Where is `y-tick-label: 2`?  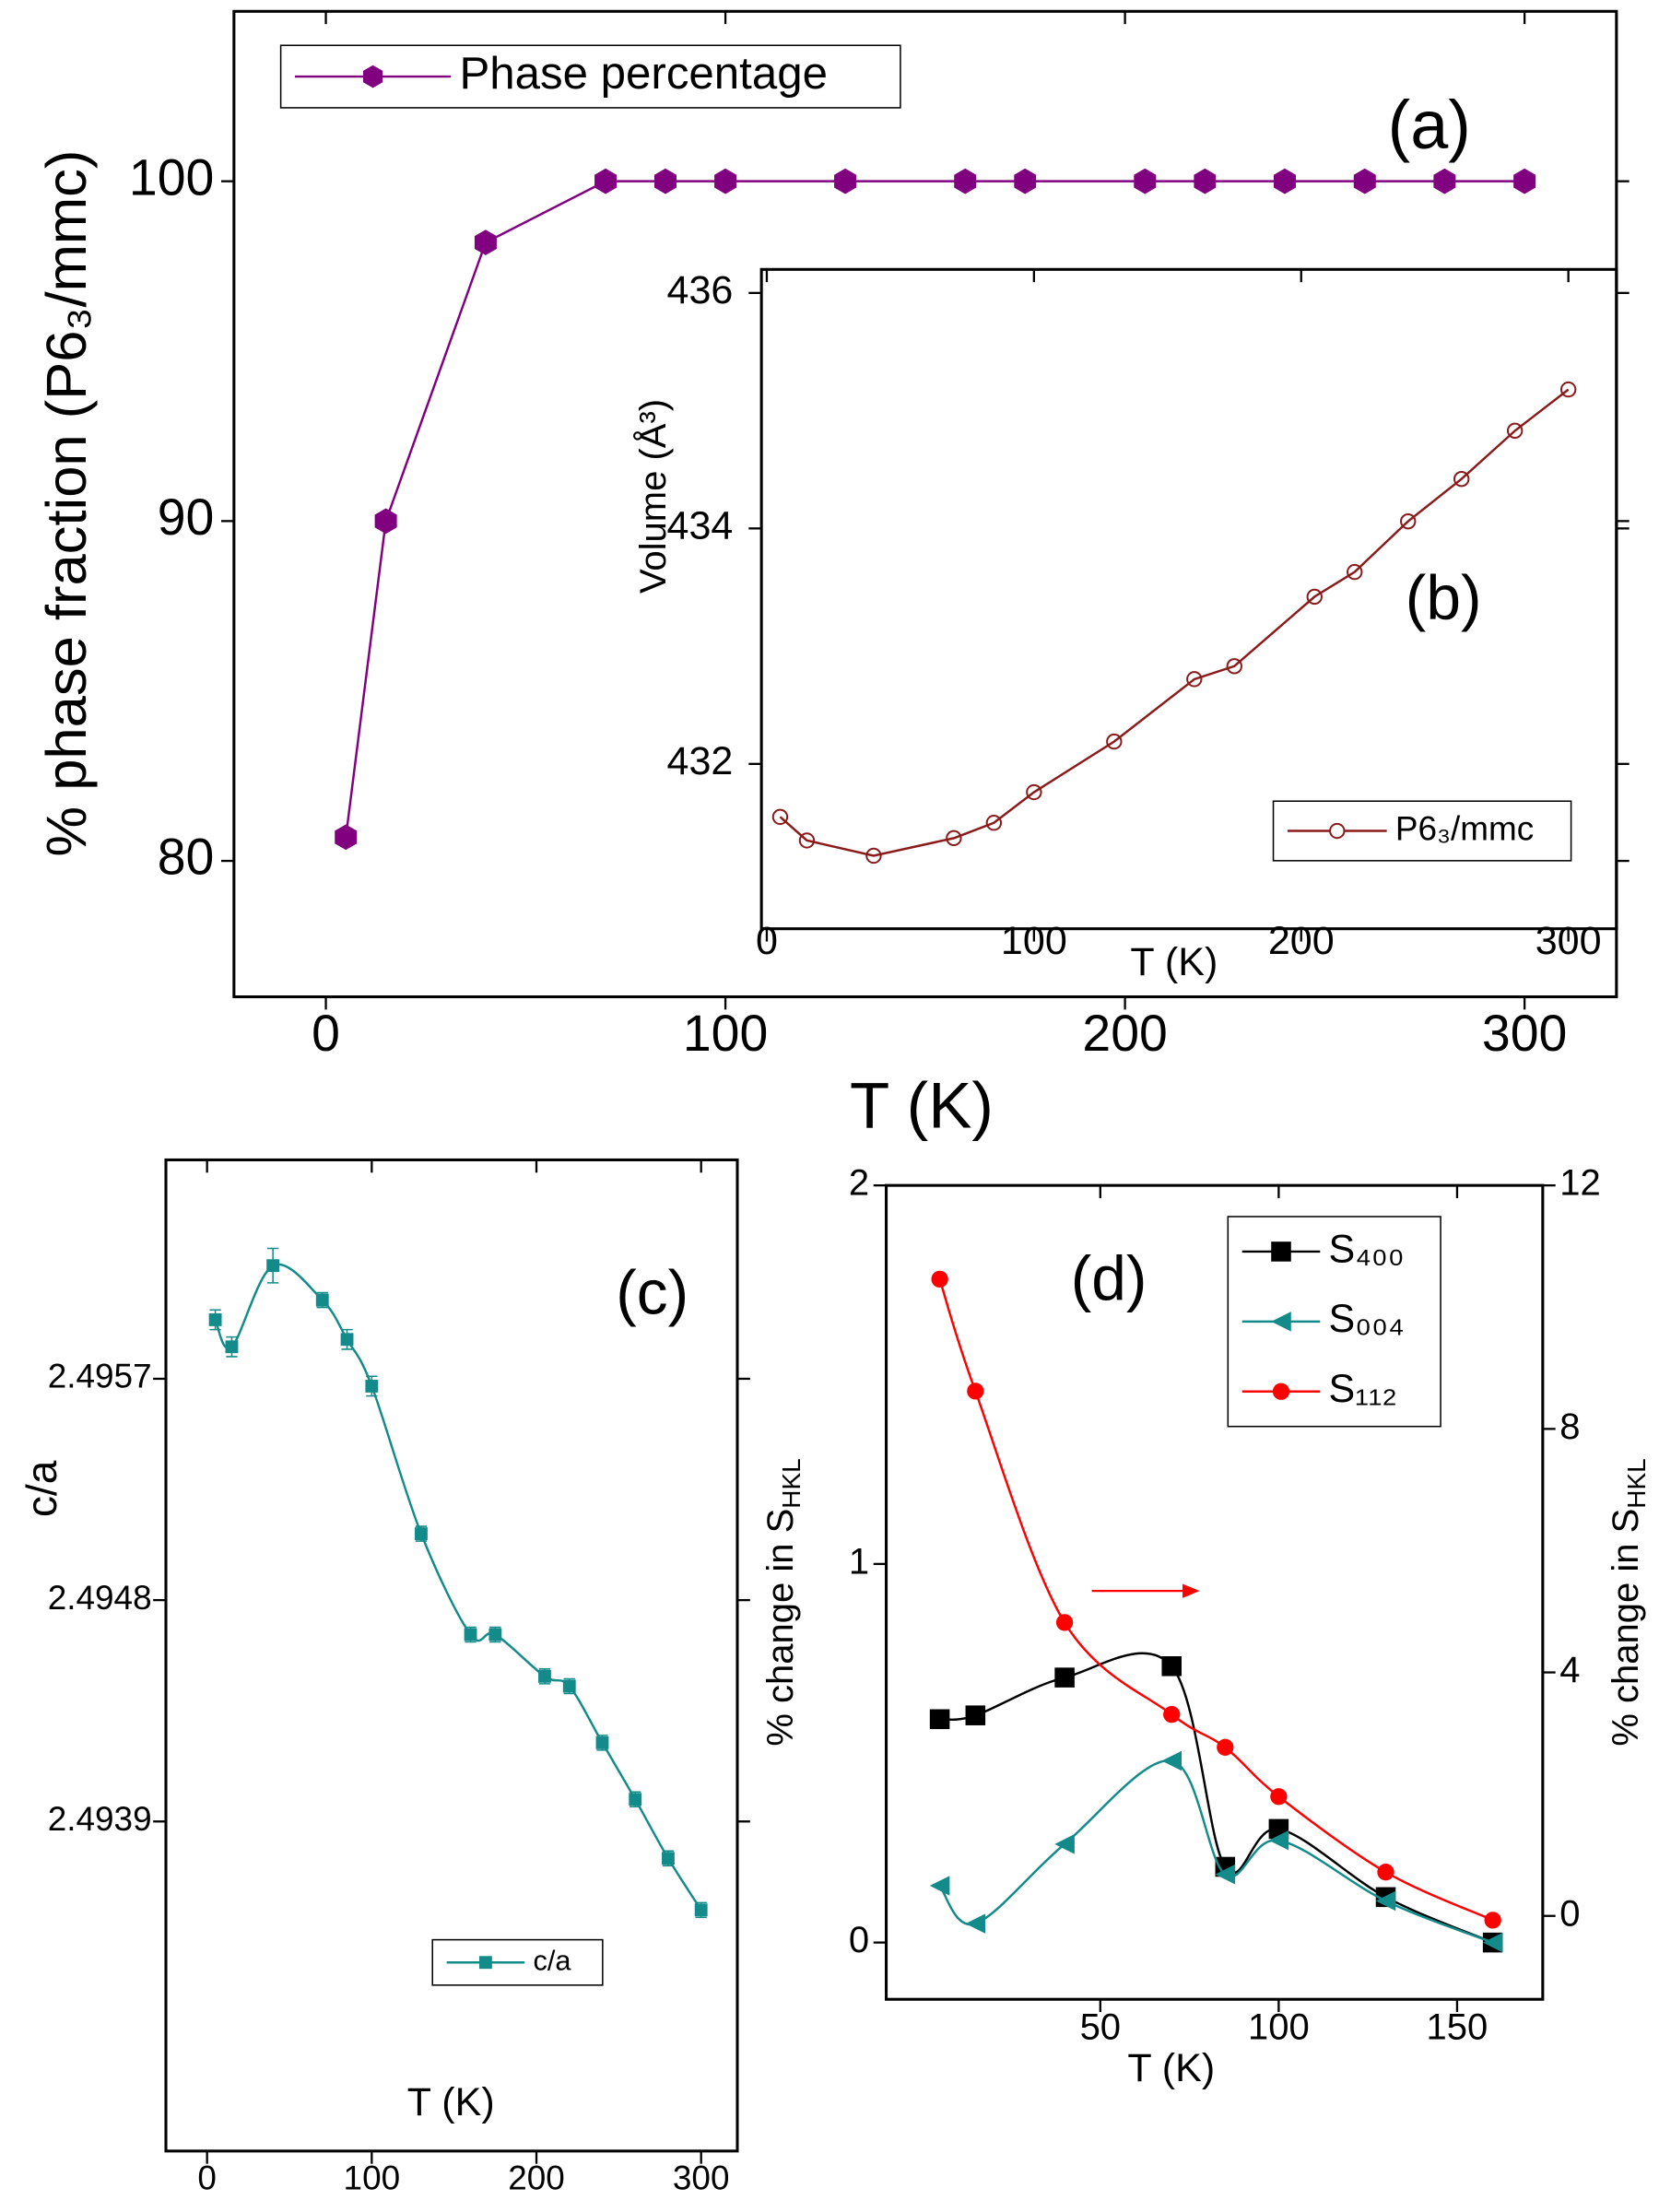
y-tick-label: 2 is located at coordinates (859, 1183).